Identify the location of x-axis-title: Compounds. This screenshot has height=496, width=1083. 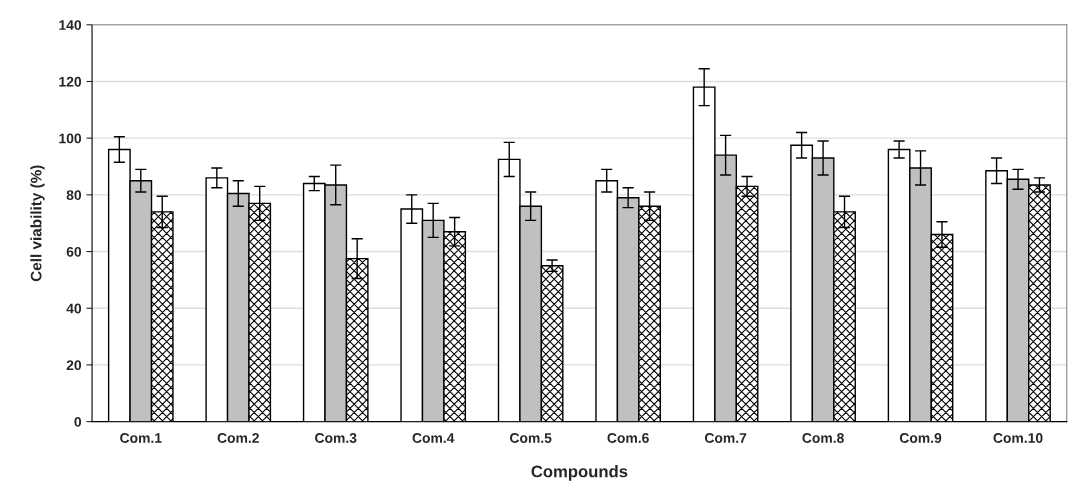
(579, 473).